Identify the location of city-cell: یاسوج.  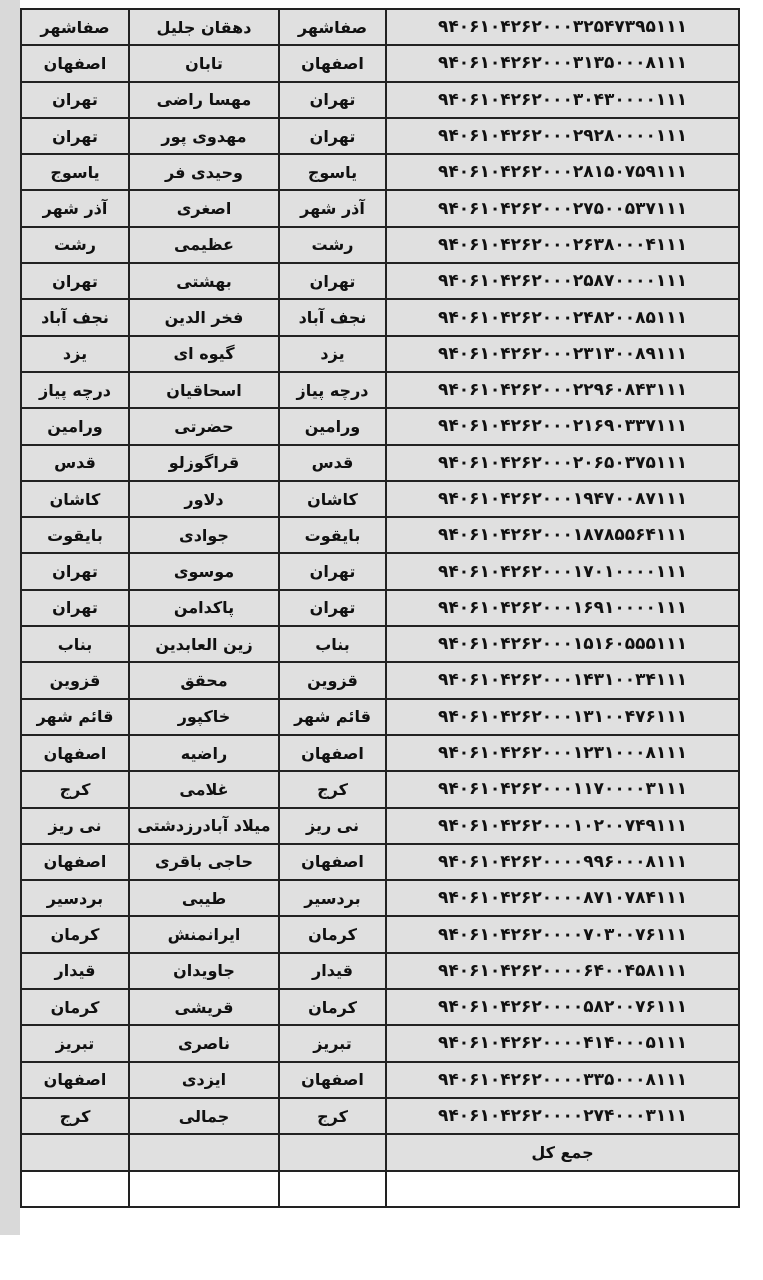
(75, 172).